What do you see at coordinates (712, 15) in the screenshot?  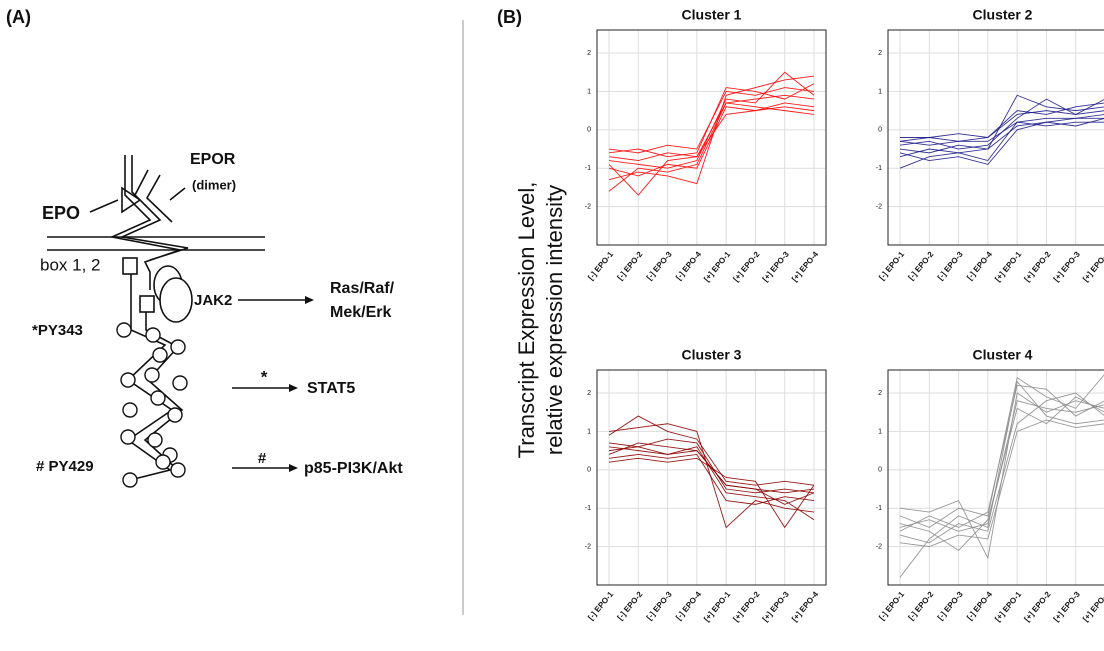 I see `chart-title: Cluster 1` at bounding box center [712, 15].